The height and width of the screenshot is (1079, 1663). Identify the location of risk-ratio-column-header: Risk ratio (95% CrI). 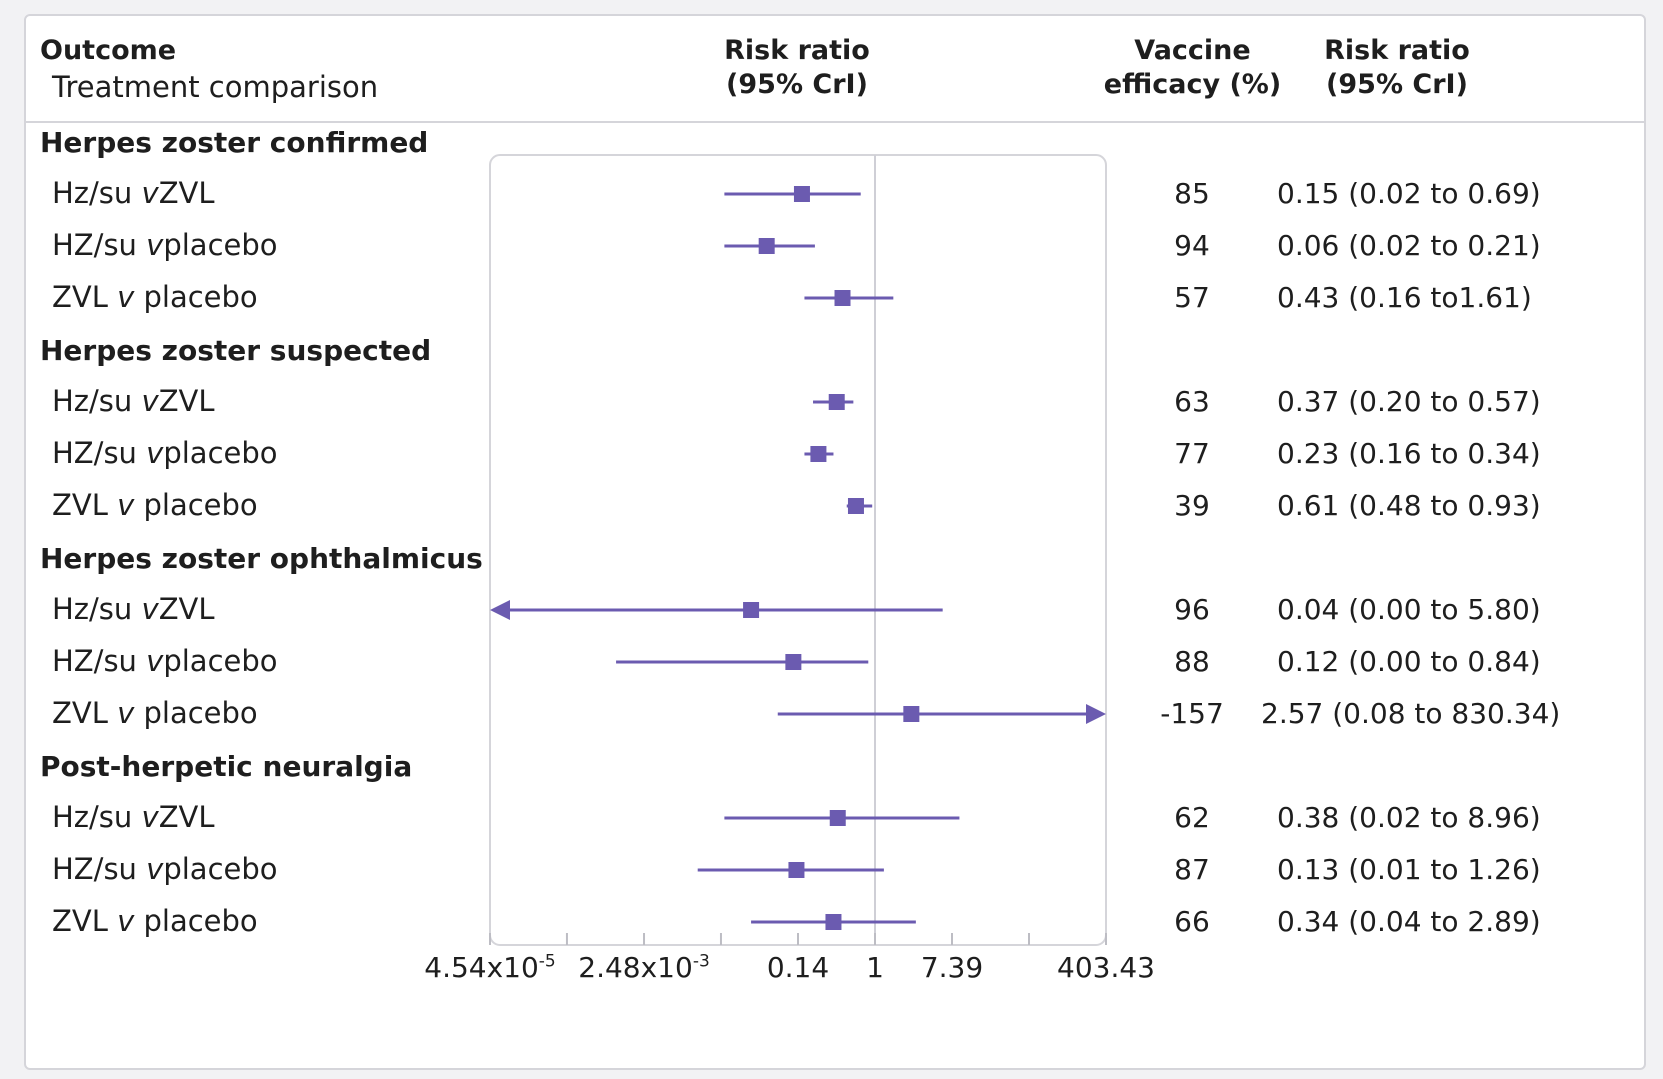
(1397, 68).